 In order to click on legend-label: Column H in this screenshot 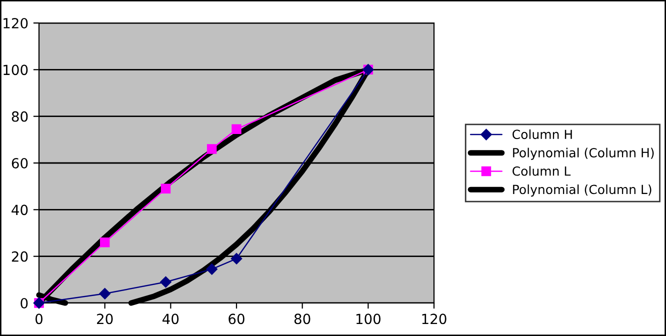, I will do `click(542, 134)`.